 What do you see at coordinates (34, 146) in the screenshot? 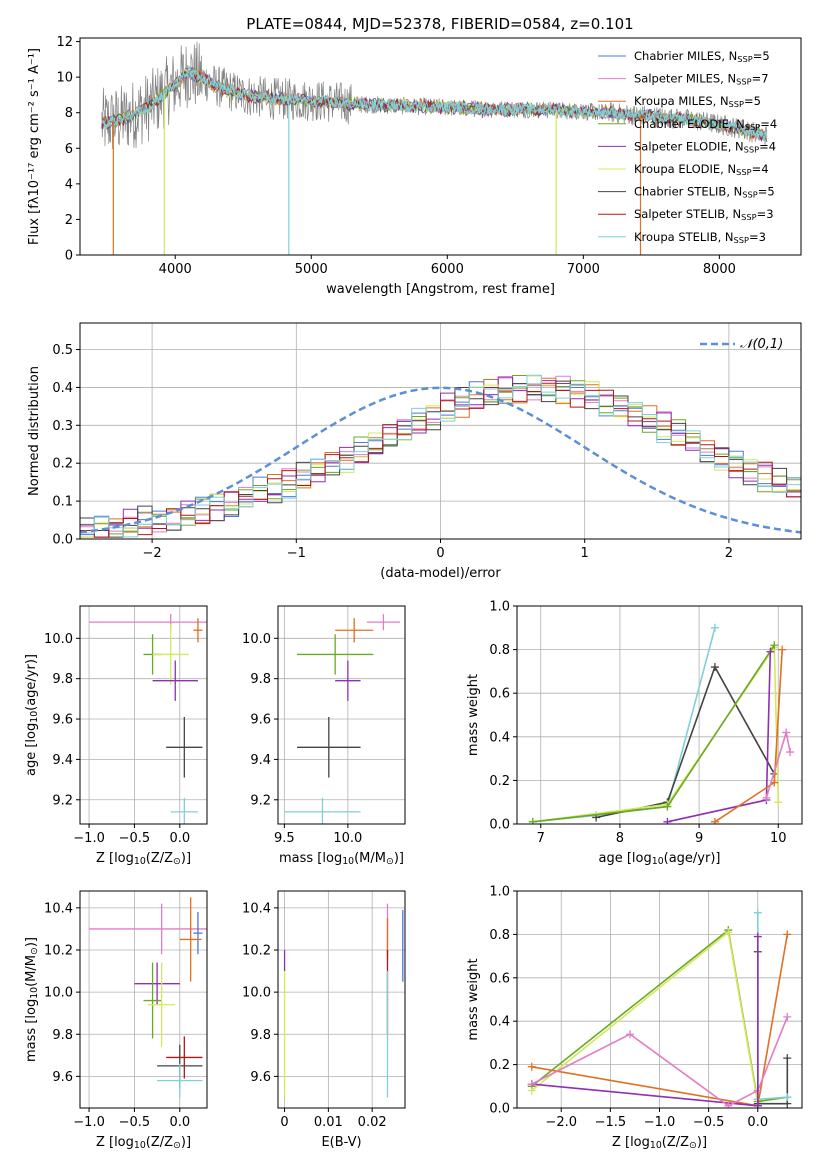
I see `y-axis-label: Flux [fλ10⁻¹⁷ erg cm⁻² s⁻¹ A⁻¹]` at bounding box center [34, 146].